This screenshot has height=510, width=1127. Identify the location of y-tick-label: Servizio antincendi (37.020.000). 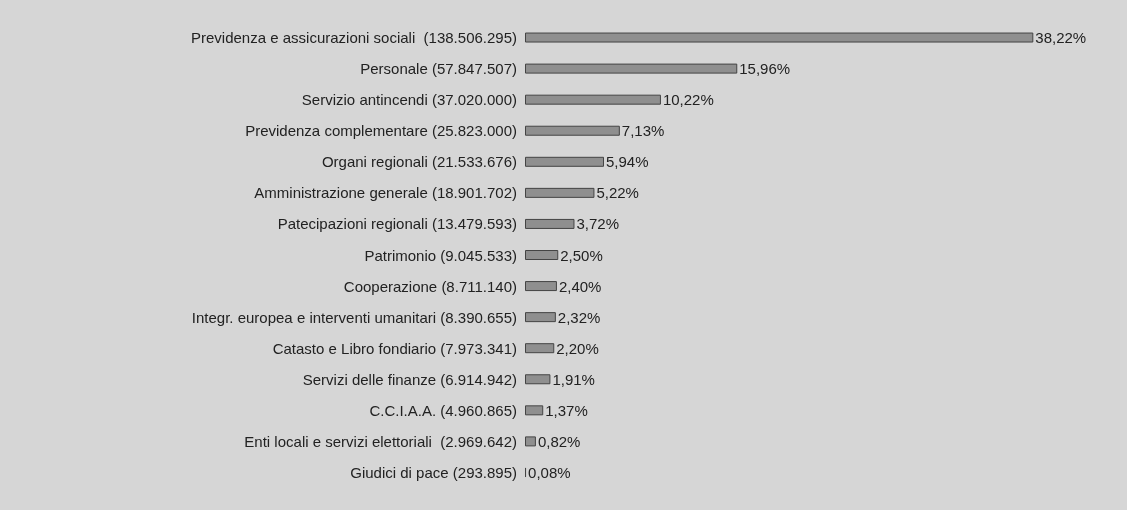
(409, 100).